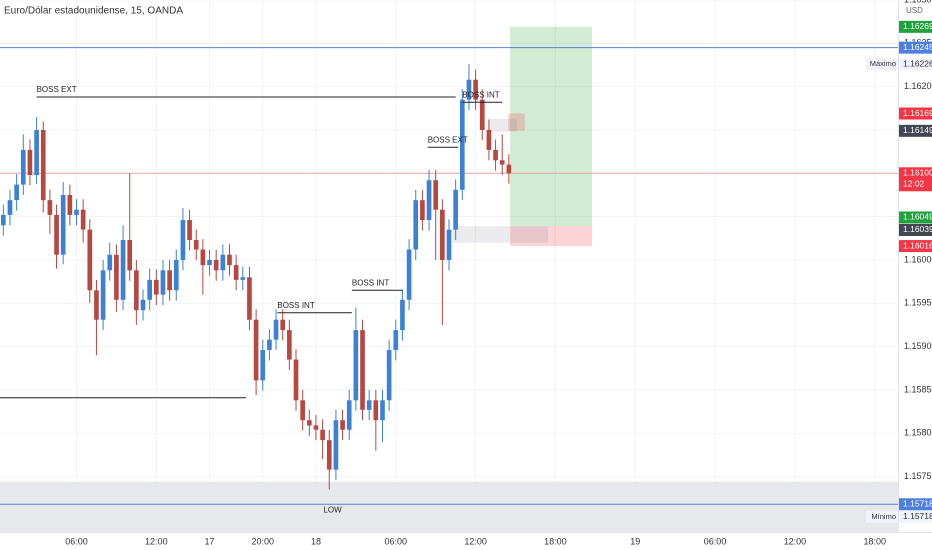 The image size is (932, 550). Describe the element at coordinates (914, 184) in the screenshot. I see `countdown: 12:02` at that location.